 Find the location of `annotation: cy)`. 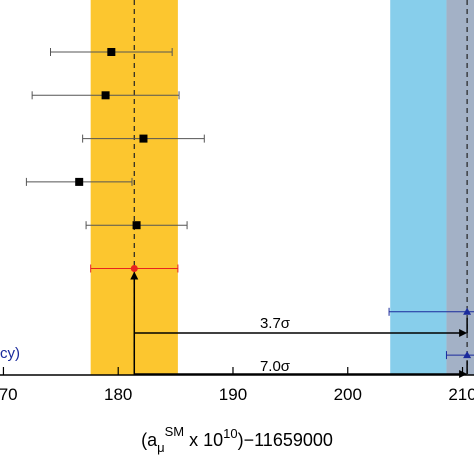

annotation: cy) is located at coordinates (10, 353).